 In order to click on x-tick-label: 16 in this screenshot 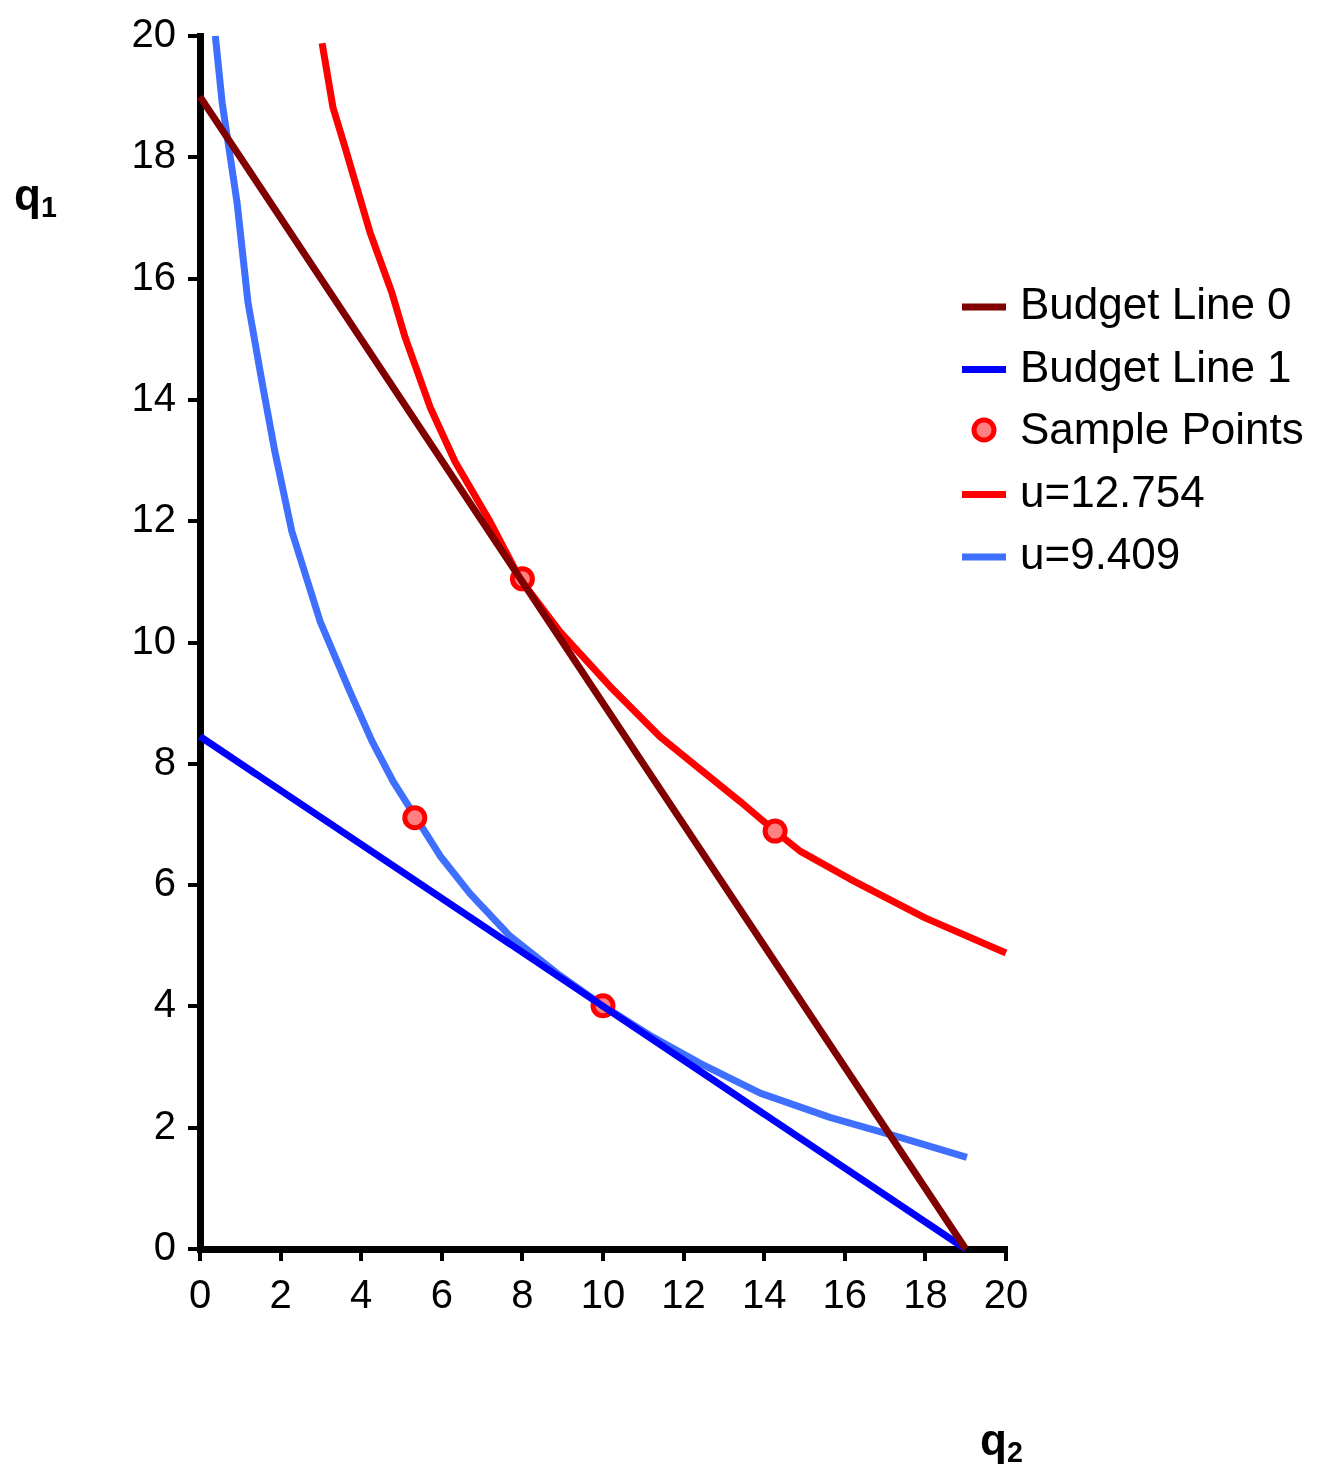, I will do `click(845, 1294)`.